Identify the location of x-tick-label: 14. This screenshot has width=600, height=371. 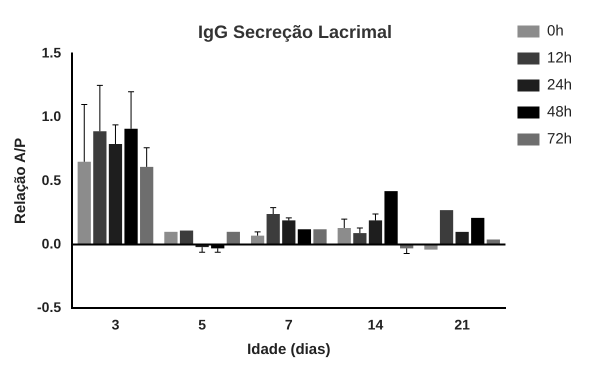
(376, 324).